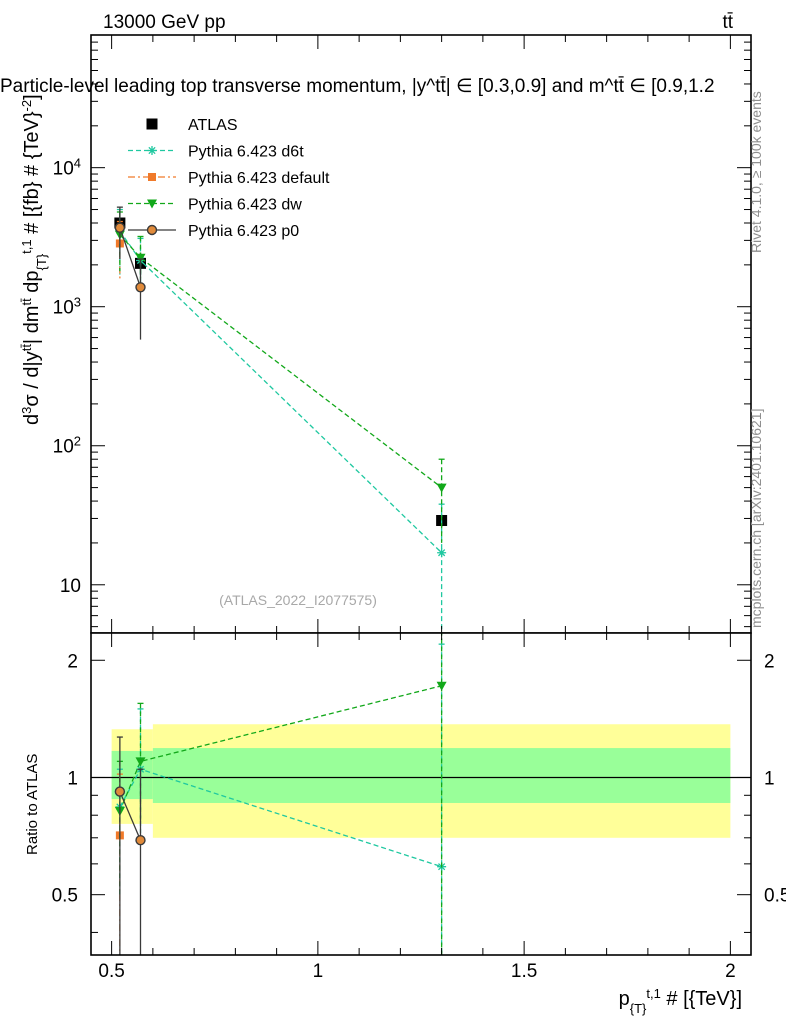 The image size is (786, 1024). What do you see at coordinates (245, 205) in the screenshot?
I see `legend-label-dw: Pythia 6.423 dw` at bounding box center [245, 205].